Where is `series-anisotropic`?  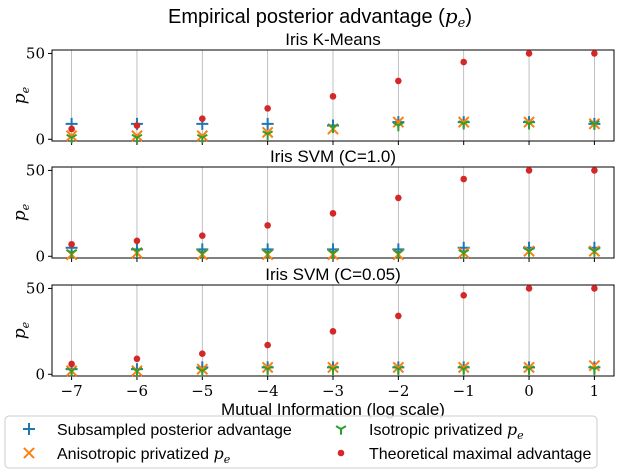
series-anisotropic is located at coordinates (333, 368).